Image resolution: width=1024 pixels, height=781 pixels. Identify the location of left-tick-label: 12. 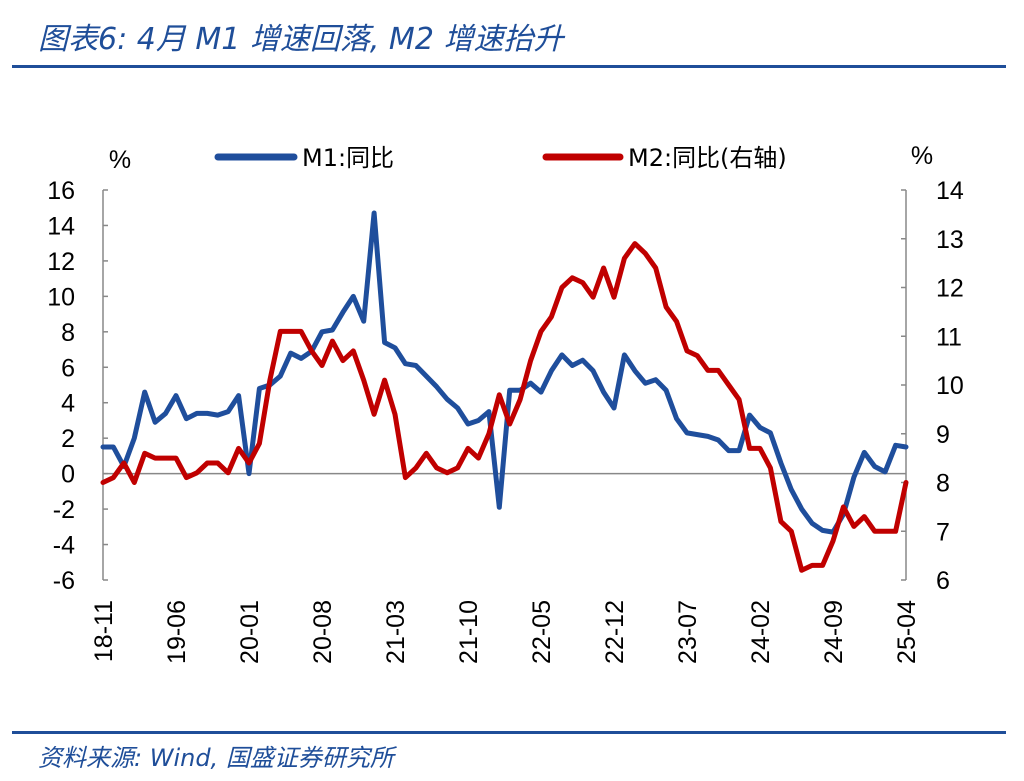
(61, 262).